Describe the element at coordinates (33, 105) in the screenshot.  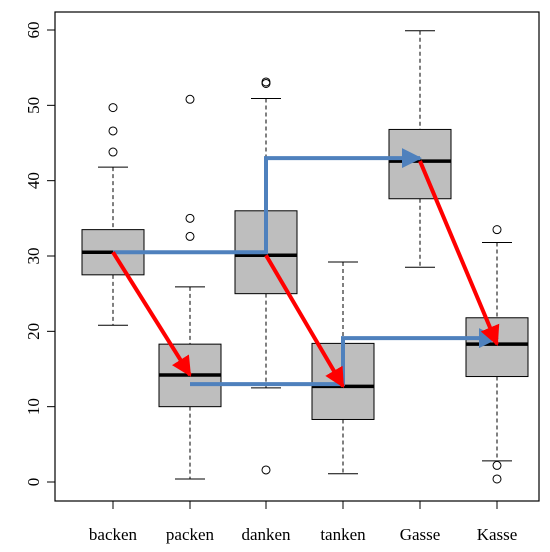
I see `y-tick-label: 50` at that location.